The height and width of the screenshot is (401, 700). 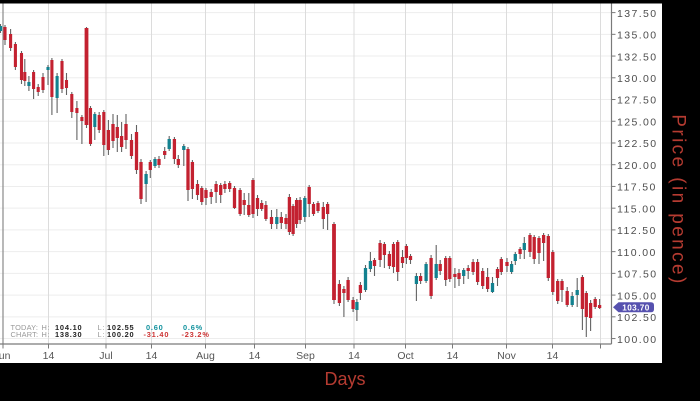 I want to click on svg-text: Jun, so click(x=5, y=356).